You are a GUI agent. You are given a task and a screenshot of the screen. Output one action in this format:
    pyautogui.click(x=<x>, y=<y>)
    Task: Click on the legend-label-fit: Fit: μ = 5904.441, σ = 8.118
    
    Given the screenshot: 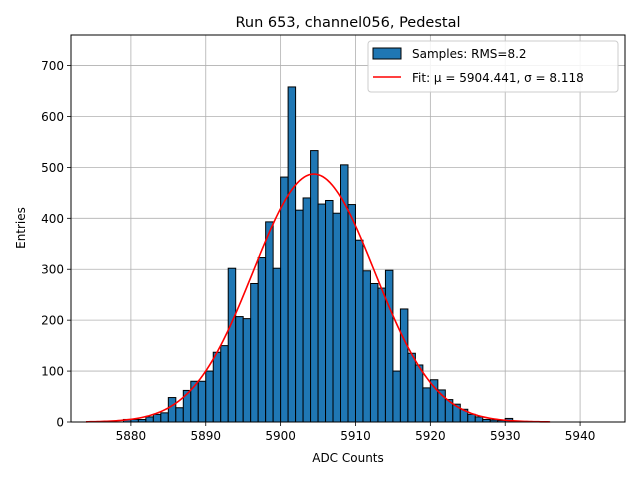 What is the action you would take?
    pyautogui.click(x=498, y=78)
    